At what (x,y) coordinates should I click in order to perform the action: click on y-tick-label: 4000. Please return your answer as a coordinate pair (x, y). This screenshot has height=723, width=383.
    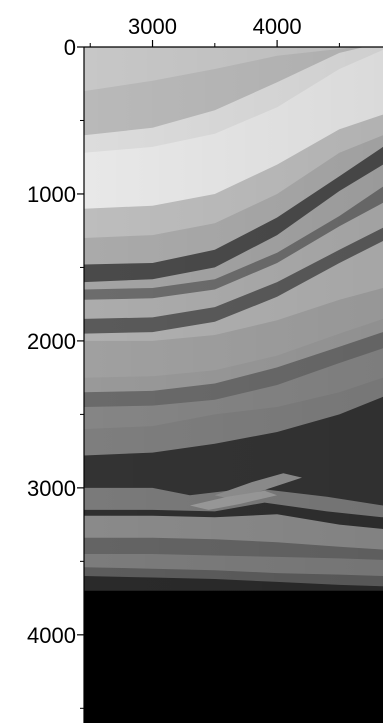
    Looking at the image, I should click on (51, 635).